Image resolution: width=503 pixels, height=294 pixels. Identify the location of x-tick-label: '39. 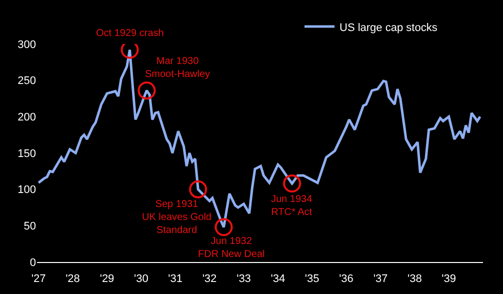
(449, 279).